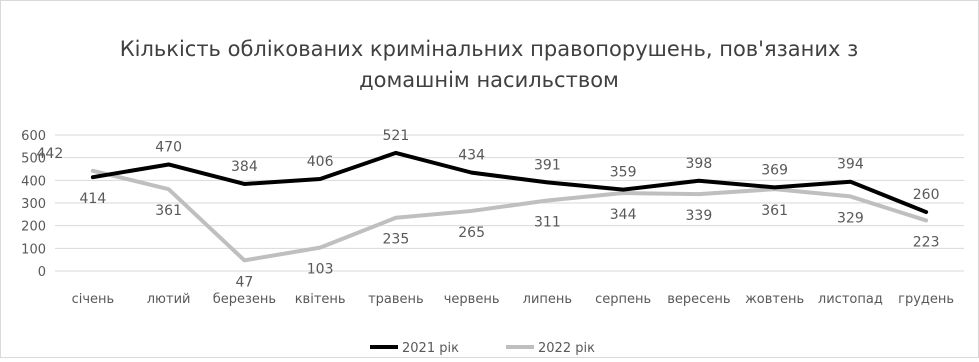 The height and width of the screenshot is (362, 979). What do you see at coordinates (396, 299) in the screenshot?
I see `x-tick-label: травень` at bounding box center [396, 299].